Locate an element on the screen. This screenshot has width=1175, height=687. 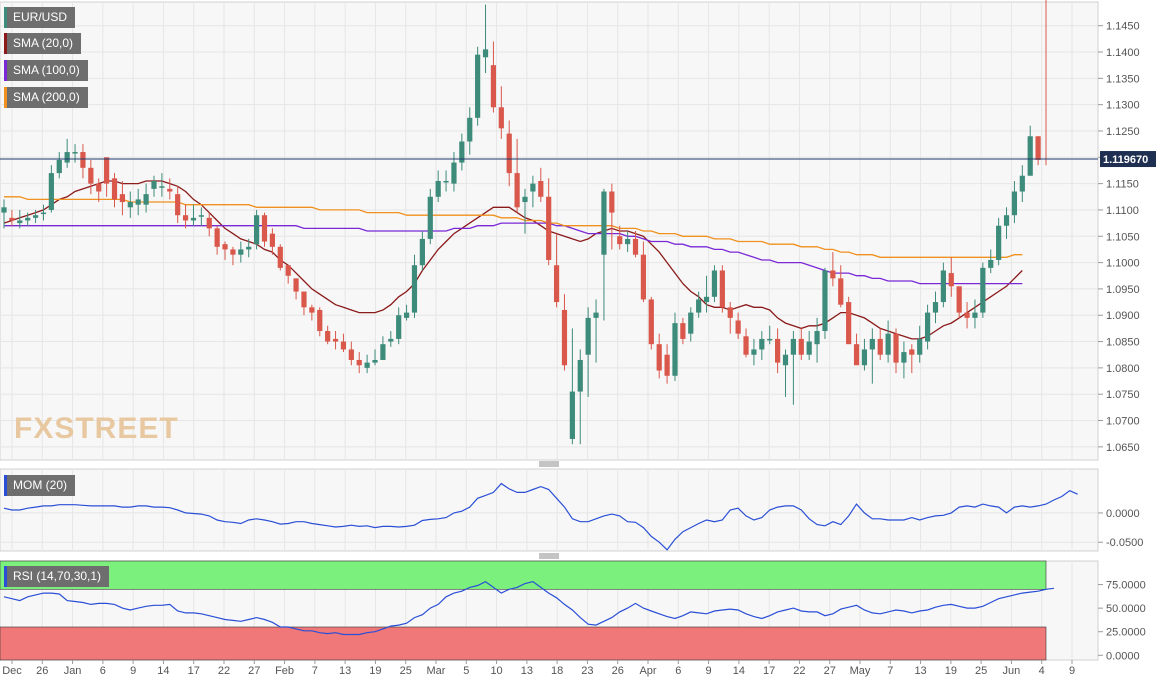
x-tick-label: 22 is located at coordinates (224, 671).